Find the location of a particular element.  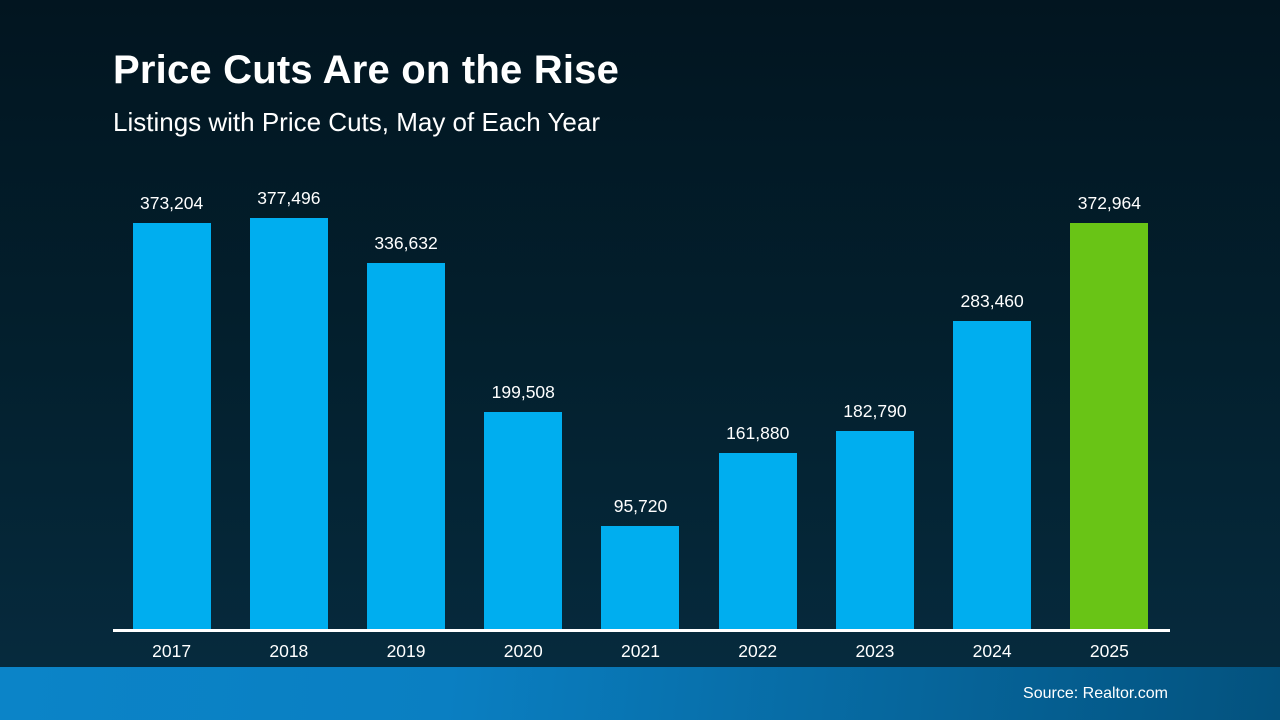

x-tick-2021: 2021 is located at coordinates (640, 651).